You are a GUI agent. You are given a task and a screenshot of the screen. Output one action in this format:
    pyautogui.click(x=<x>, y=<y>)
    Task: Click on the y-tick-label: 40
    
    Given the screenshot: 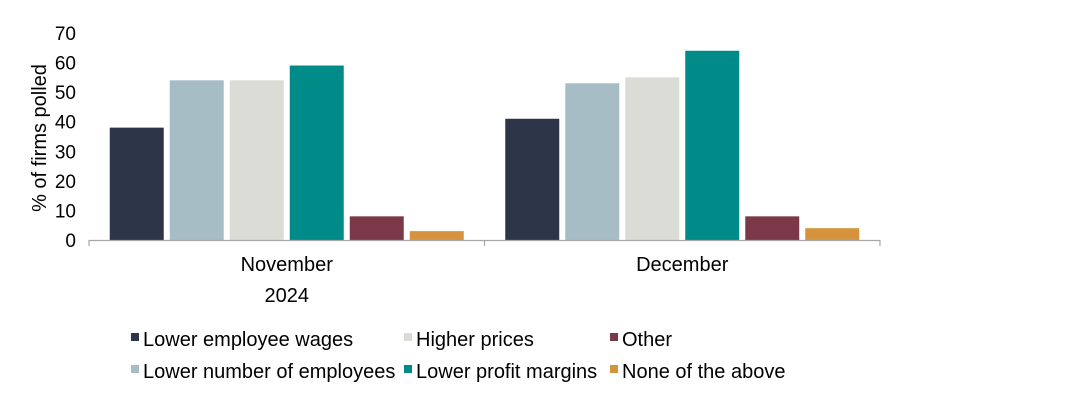 What is the action you would take?
    pyautogui.click(x=65, y=123)
    